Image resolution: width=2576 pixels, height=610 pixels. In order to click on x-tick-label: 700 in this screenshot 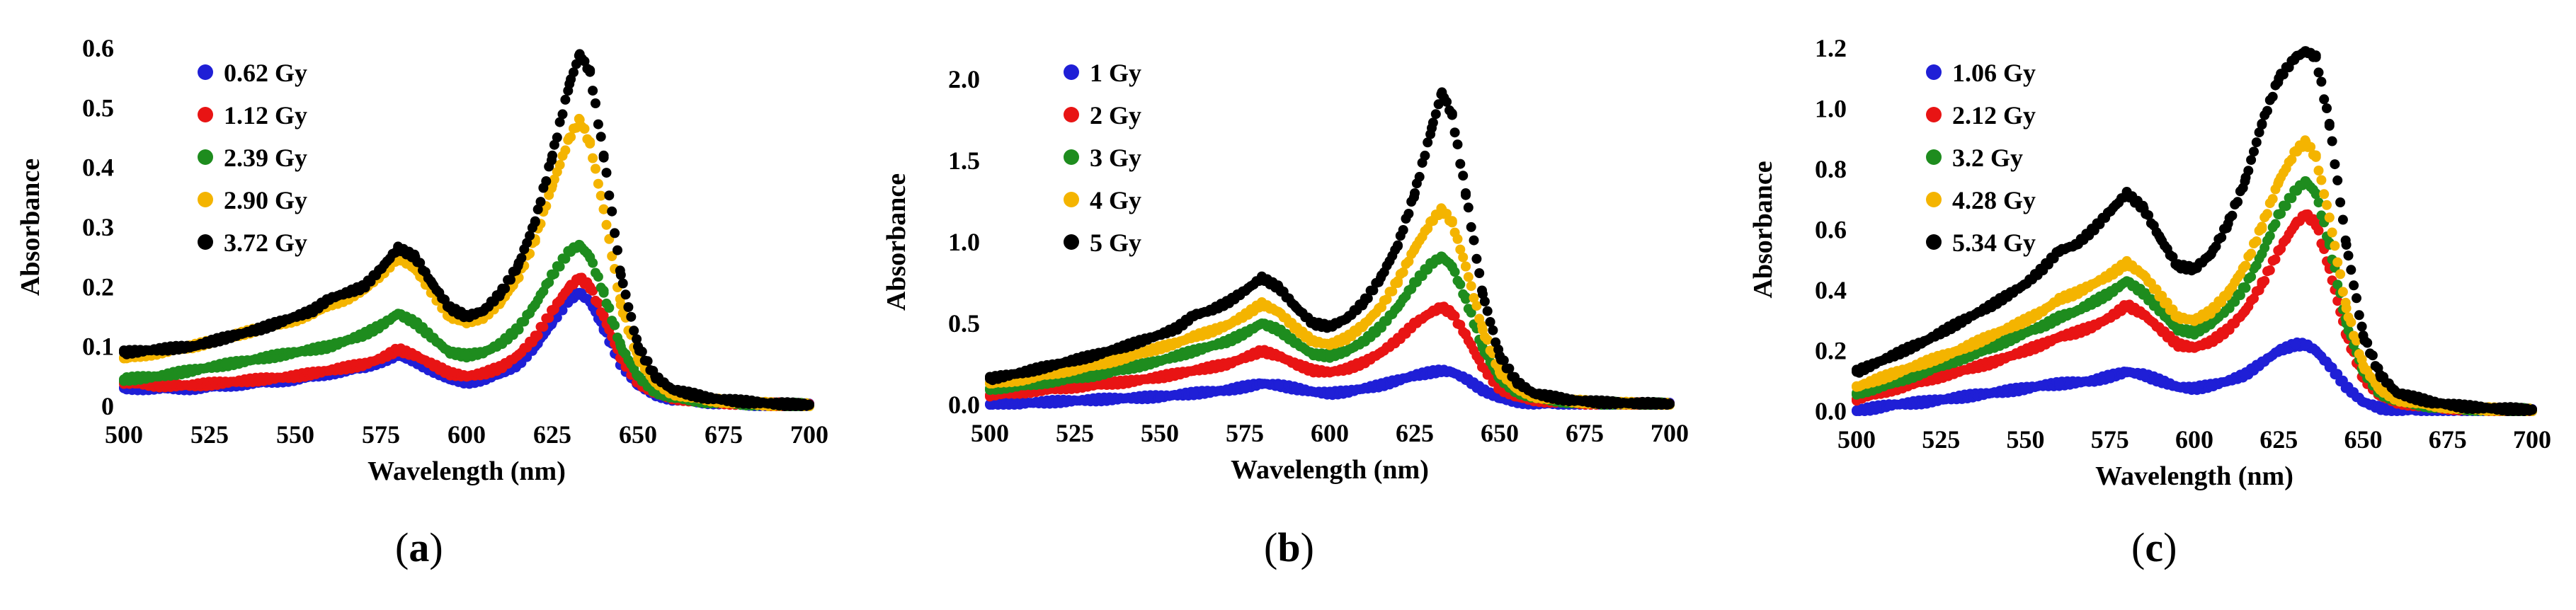, I will do `click(2532, 439)`.